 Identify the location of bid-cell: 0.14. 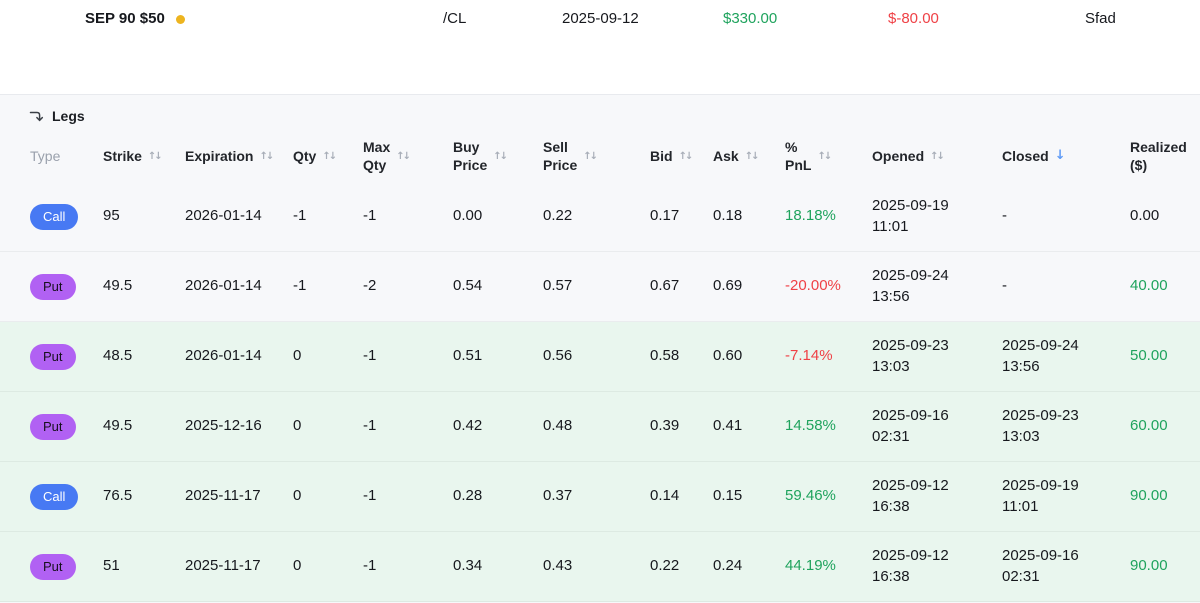
(665, 496).